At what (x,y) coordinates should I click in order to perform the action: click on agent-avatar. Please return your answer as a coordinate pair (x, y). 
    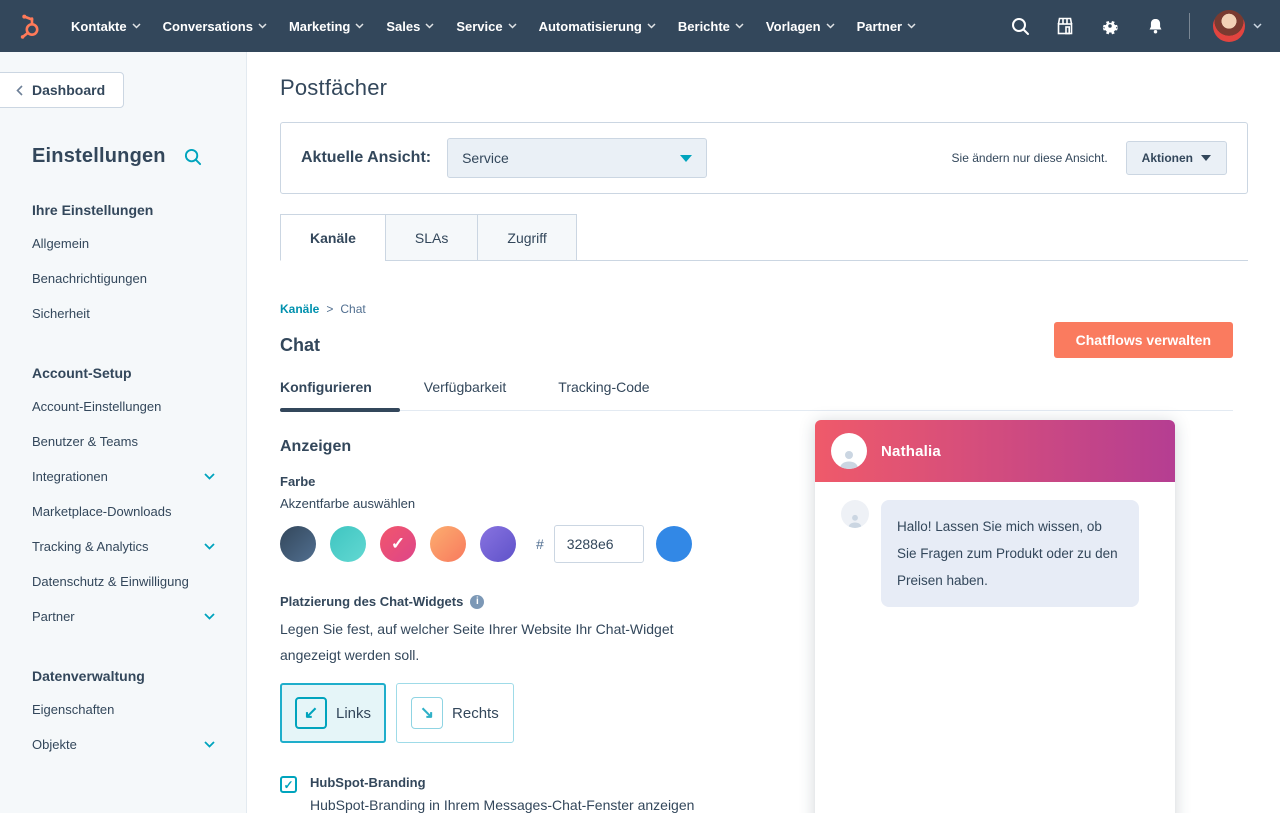
    Looking at the image, I should click on (849, 451).